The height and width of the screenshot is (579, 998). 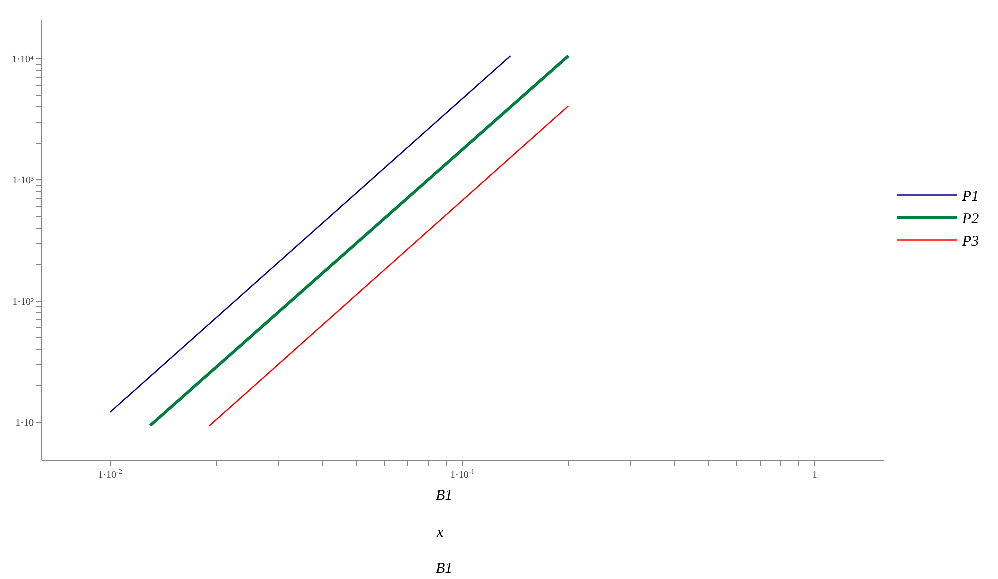 What do you see at coordinates (25, 423) in the screenshot?
I see `y-tick-label: 1·10` at bounding box center [25, 423].